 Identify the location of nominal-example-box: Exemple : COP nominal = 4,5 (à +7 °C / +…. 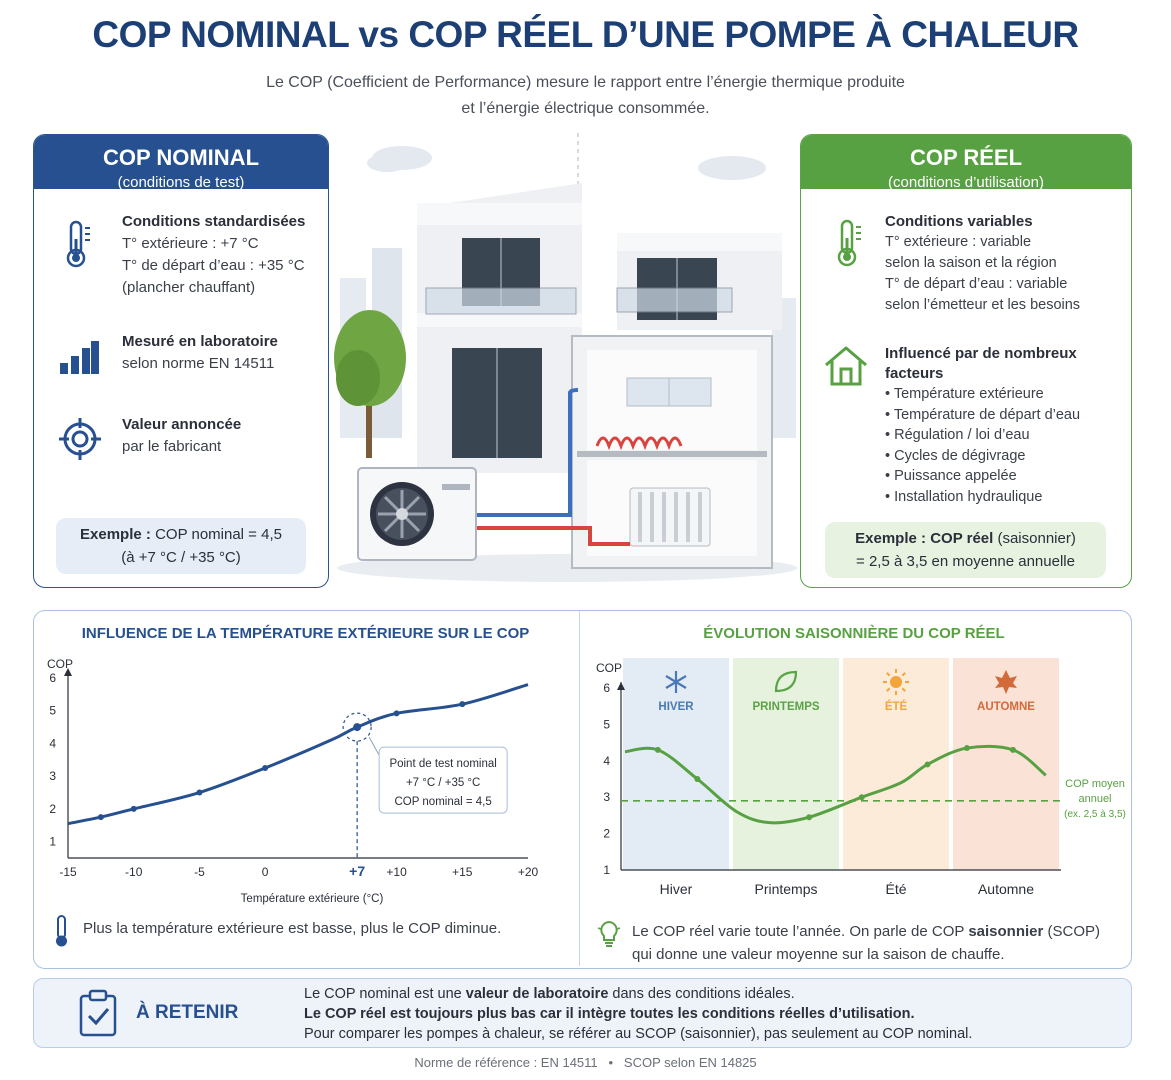
(181, 546).